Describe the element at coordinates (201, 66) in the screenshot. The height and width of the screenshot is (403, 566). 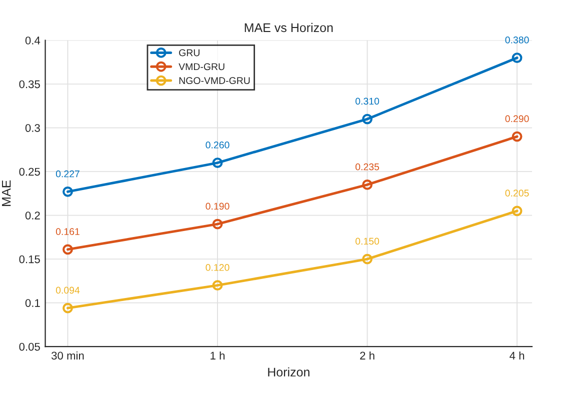
I see `legend-label: VMD-GRU` at that location.